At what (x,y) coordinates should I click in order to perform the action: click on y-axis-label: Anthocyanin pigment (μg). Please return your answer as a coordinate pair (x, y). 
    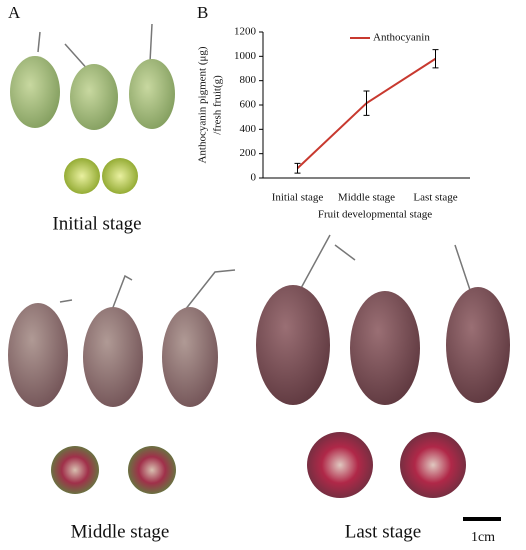
    Looking at the image, I should click on (203, 104).